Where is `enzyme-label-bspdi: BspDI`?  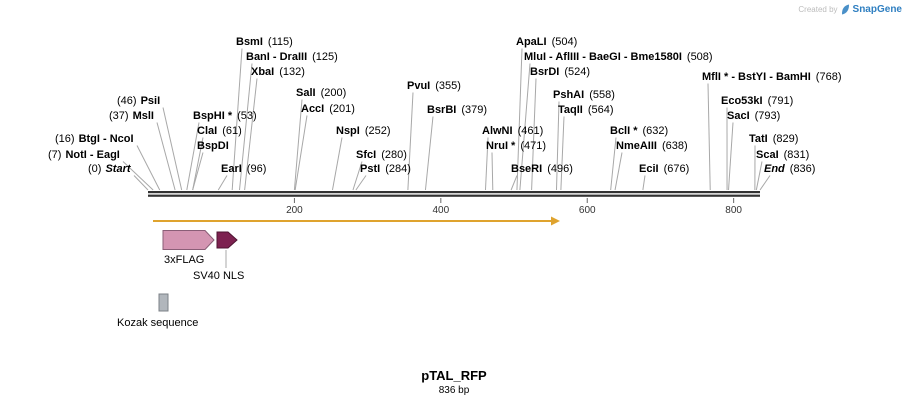
enzyme-label-bspdi: BspDI is located at coordinates (213, 146).